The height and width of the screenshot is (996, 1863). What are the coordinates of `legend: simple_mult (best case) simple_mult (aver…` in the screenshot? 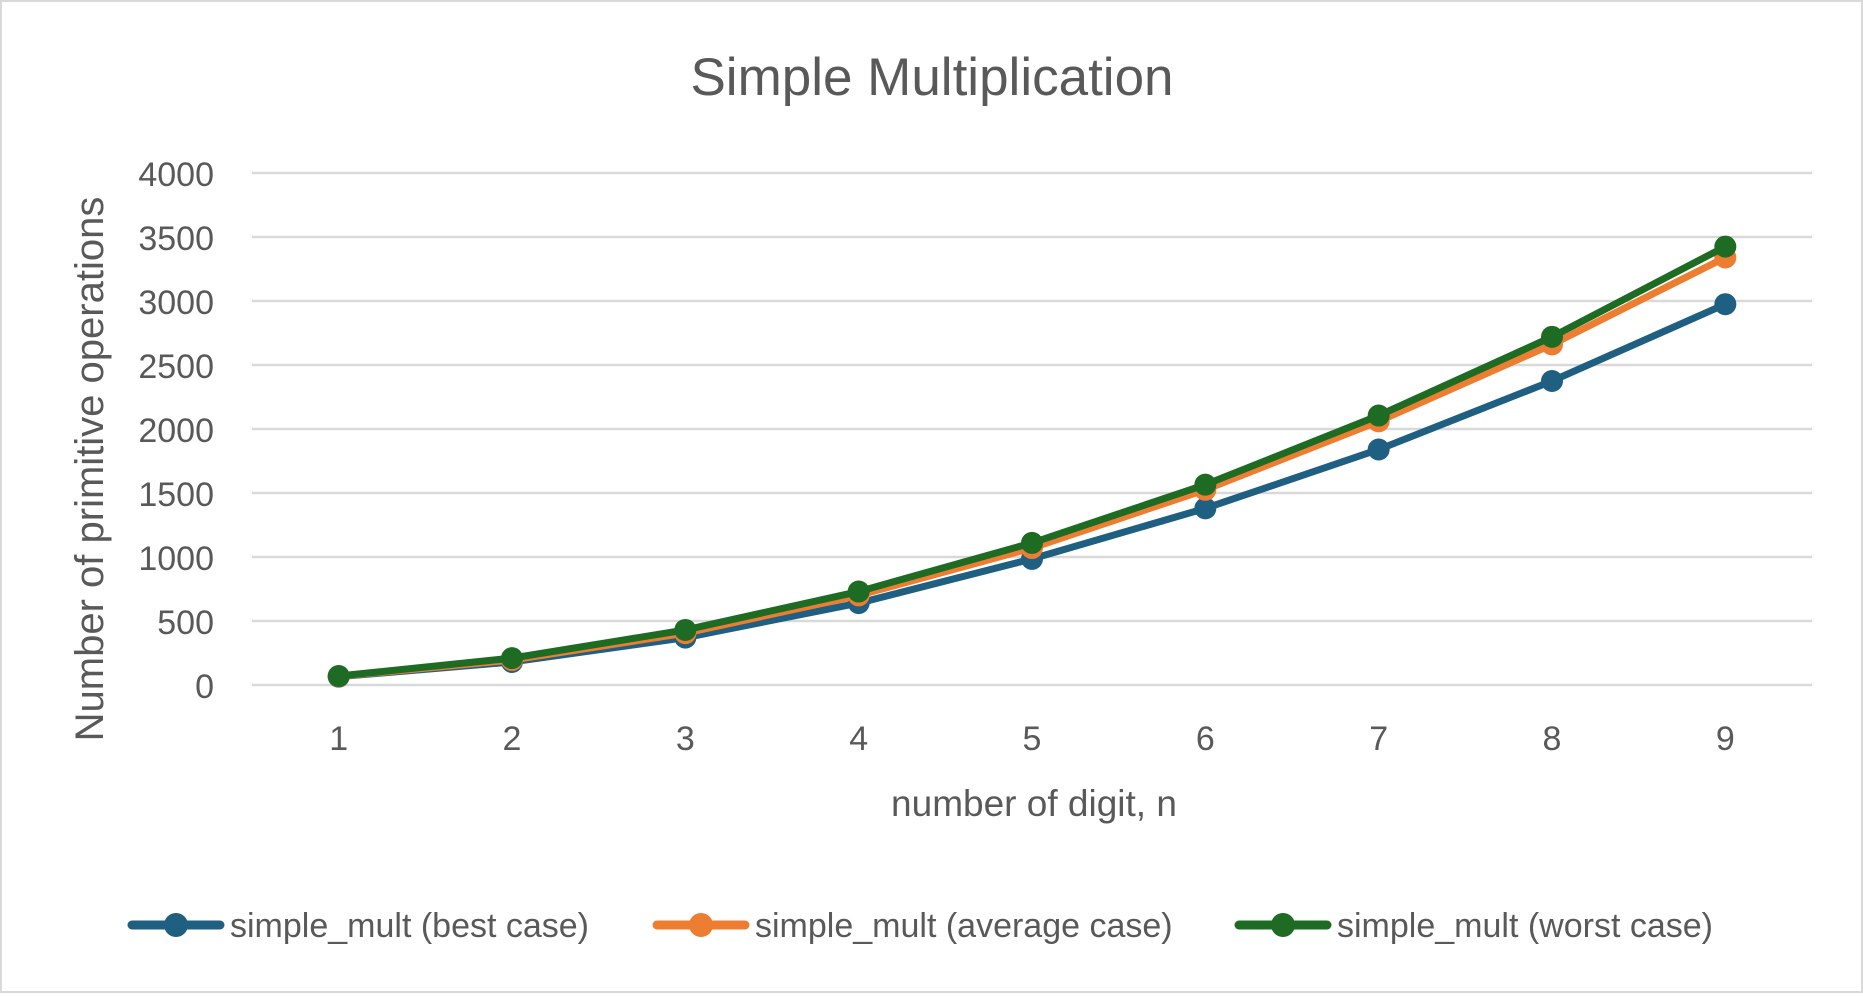 It's located at (920, 926).